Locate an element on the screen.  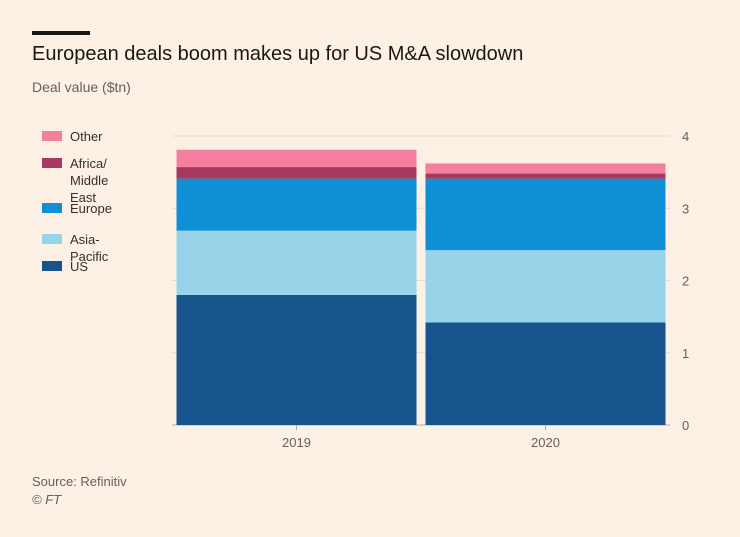
legend-item-other: Other is located at coordinates (72, 136).